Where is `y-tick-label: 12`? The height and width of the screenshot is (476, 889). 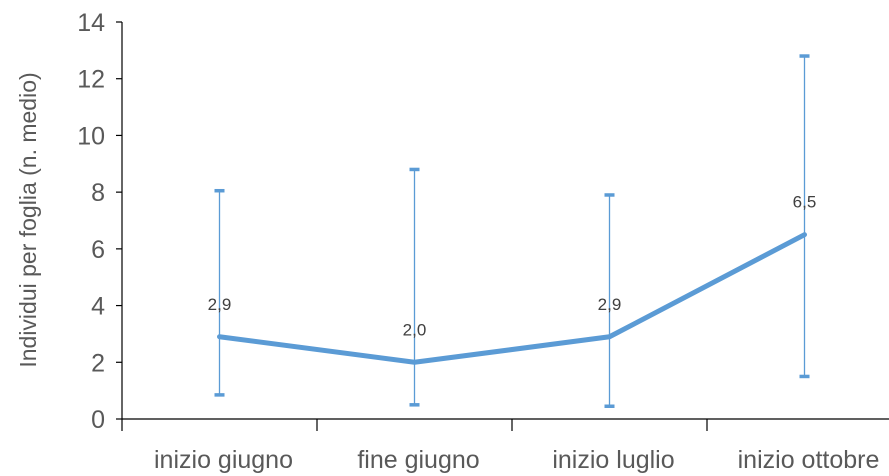 y-tick-label: 12 is located at coordinates (91, 80).